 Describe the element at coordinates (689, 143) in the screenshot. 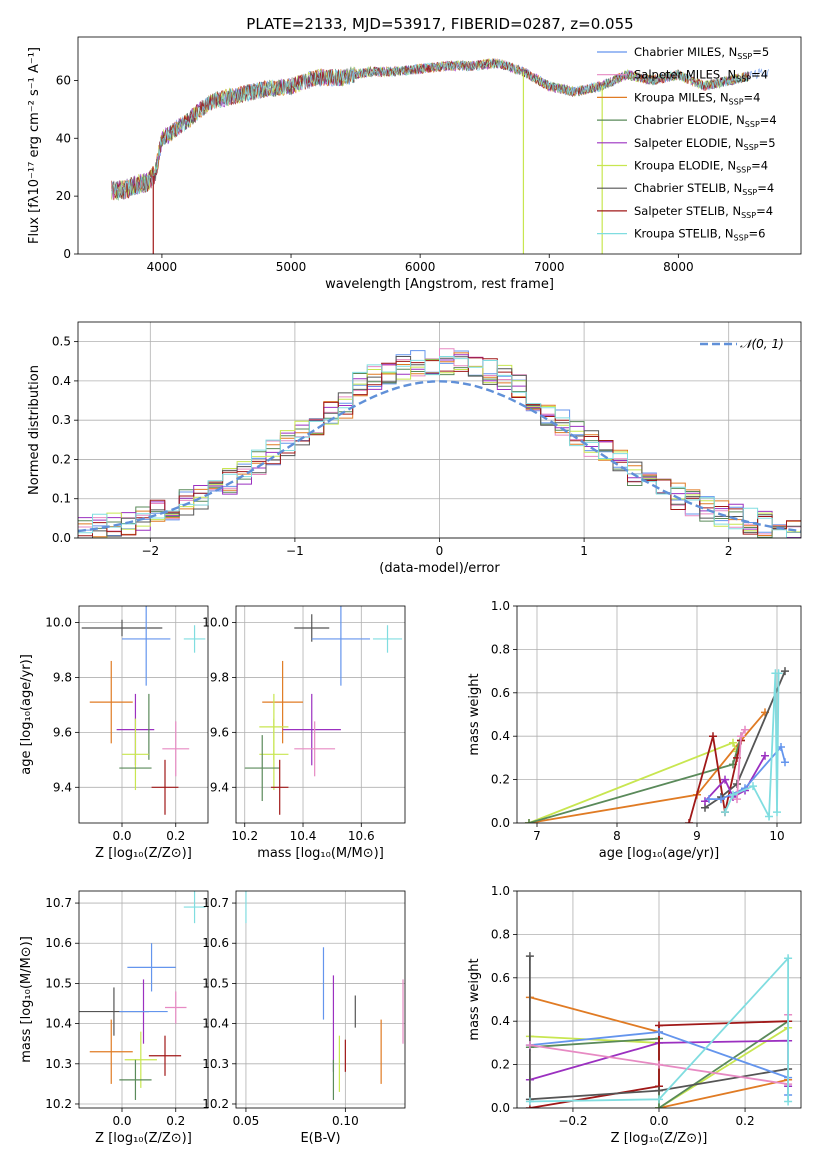

I see `legend-text: Salpeter ELODIE, N` at that location.